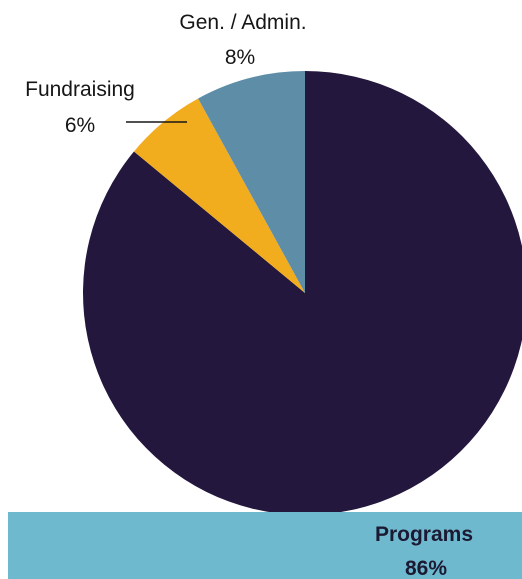  I want to click on fundraising-label: Fundraising, so click(80, 89).